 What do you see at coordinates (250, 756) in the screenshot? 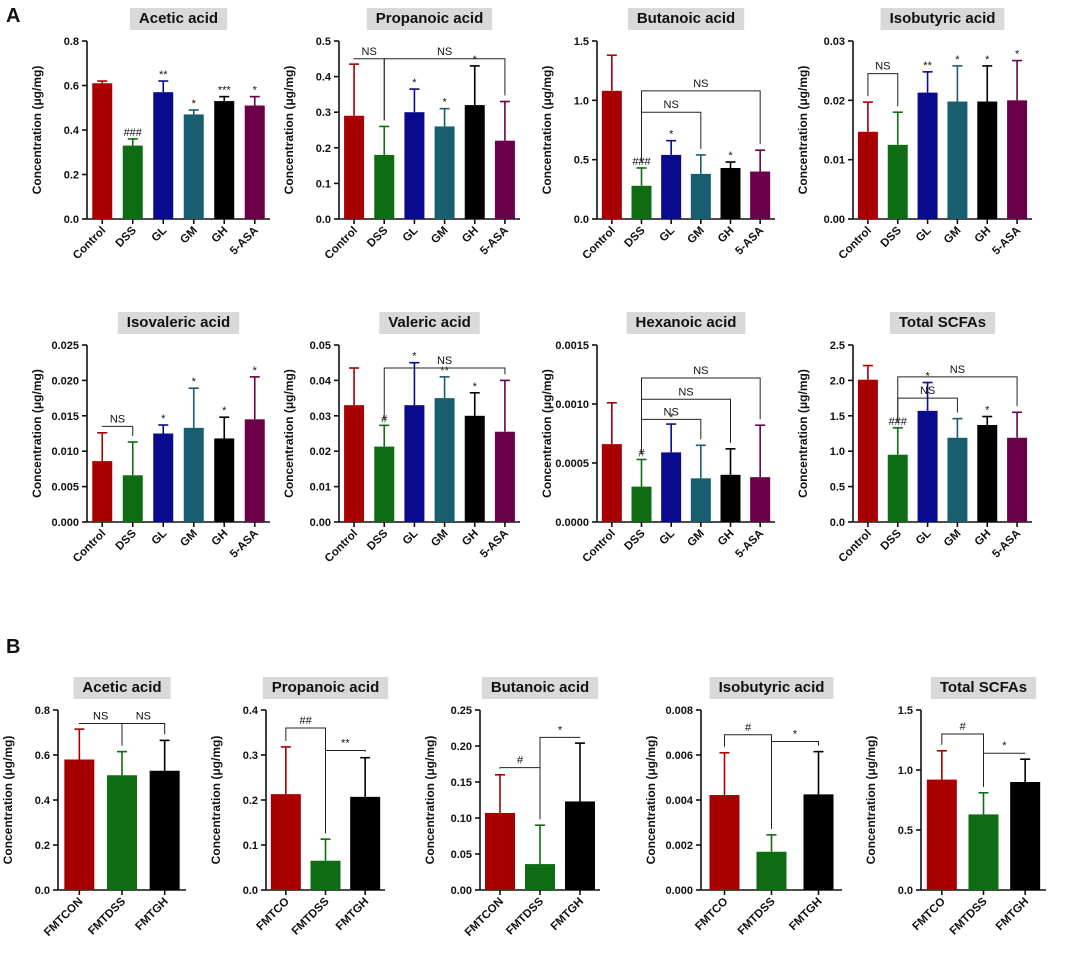
I see `y-tick-label: 0.3` at bounding box center [250, 756].